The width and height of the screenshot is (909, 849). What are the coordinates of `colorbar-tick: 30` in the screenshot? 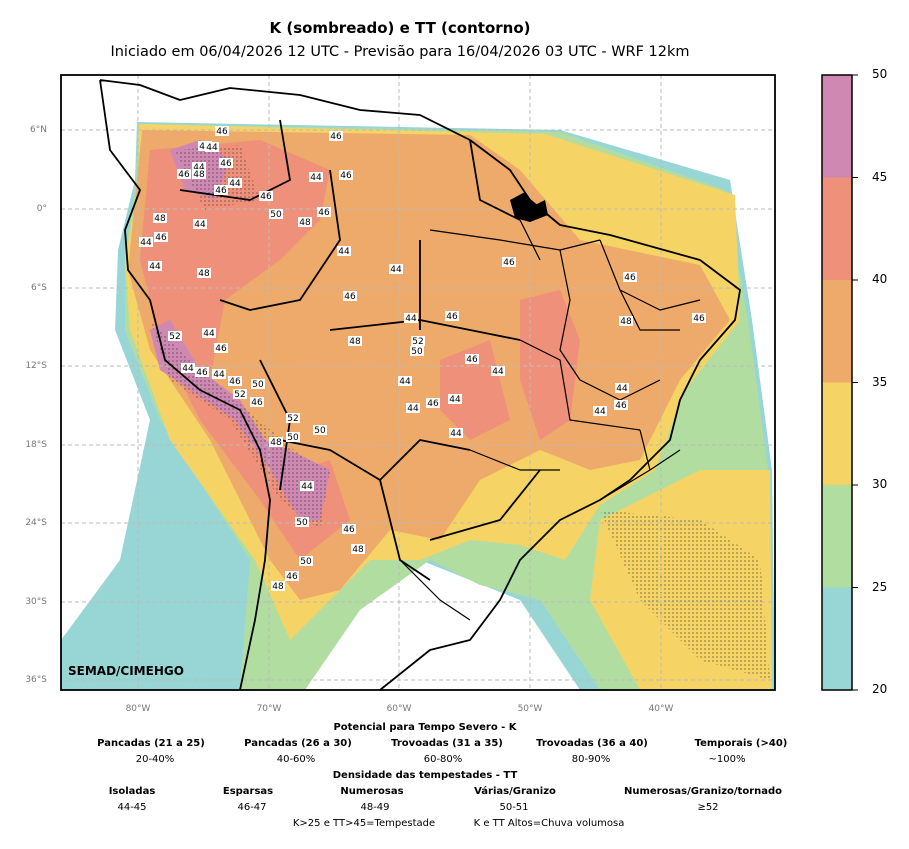 It's located at (880, 484).